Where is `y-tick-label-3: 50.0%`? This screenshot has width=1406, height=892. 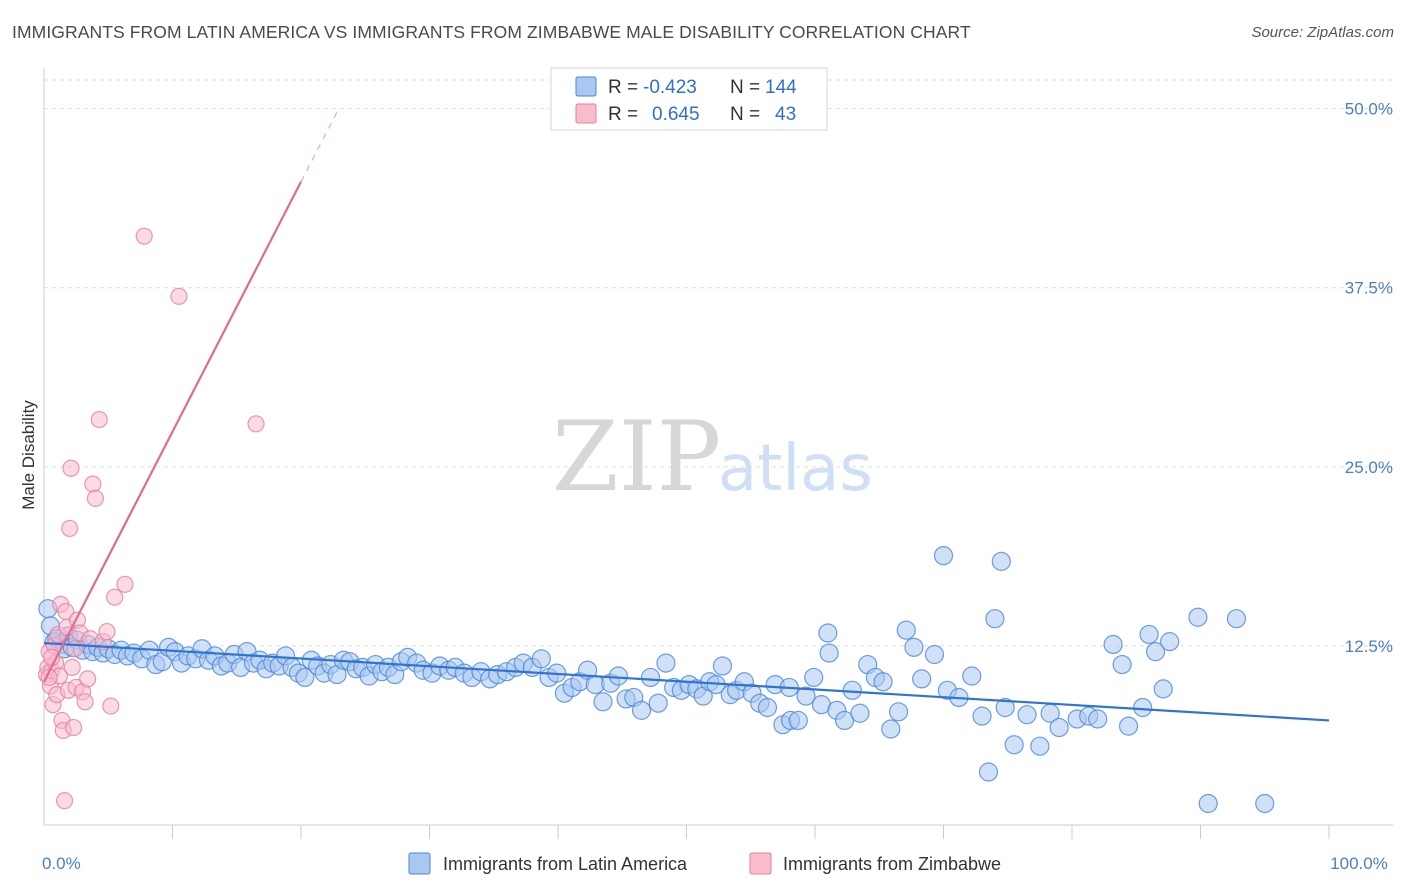
y-tick-label-3: 50.0% is located at coordinates (1369, 109).